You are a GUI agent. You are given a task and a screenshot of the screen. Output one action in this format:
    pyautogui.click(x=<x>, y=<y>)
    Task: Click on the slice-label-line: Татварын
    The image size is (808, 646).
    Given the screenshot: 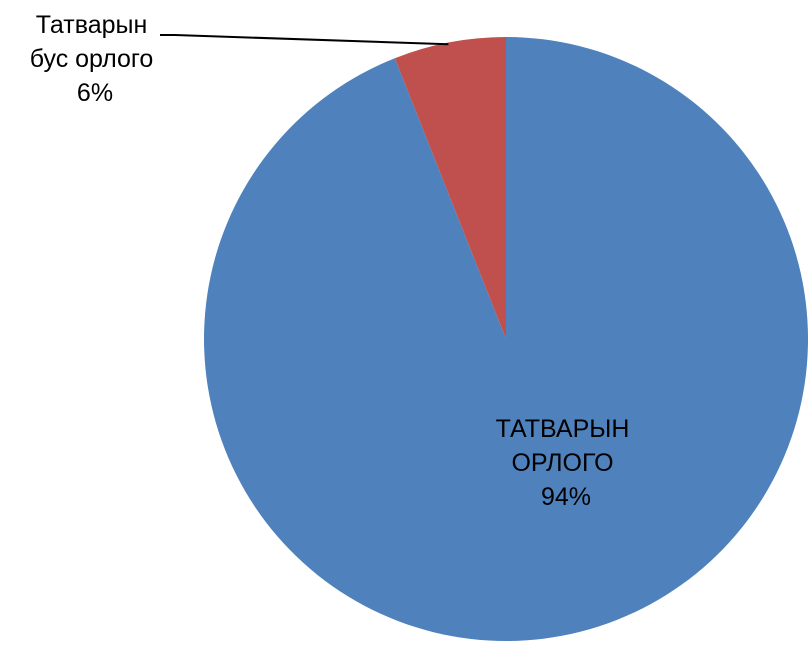 What is the action you would take?
    pyautogui.click(x=92, y=25)
    